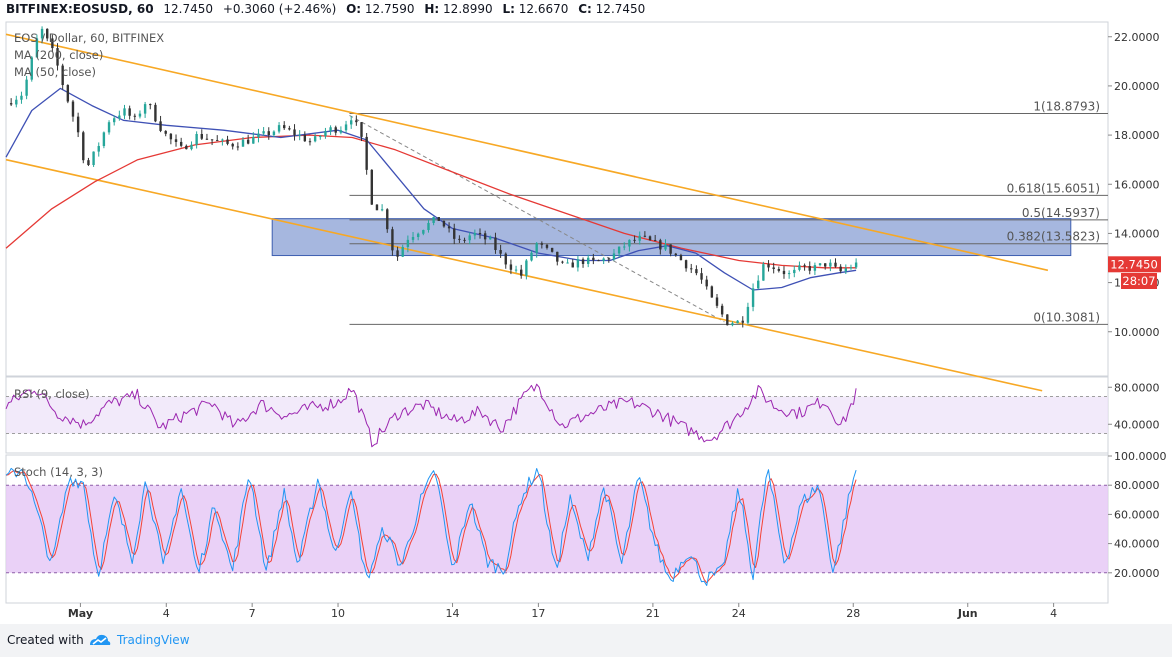 The image size is (1172, 657). Describe the element at coordinates (100, 640) in the screenshot. I see `tradingview-logo-icon` at that location.